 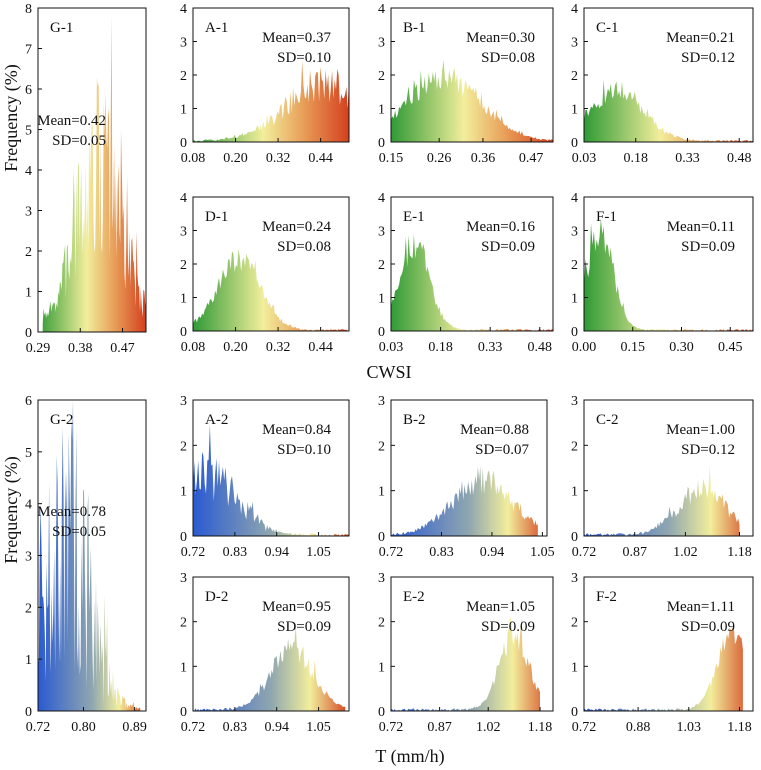 What do you see at coordinates (633, 347) in the screenshot?
I see `x-tick-label-f-1: 0.15` at bounding box center [633, 347].